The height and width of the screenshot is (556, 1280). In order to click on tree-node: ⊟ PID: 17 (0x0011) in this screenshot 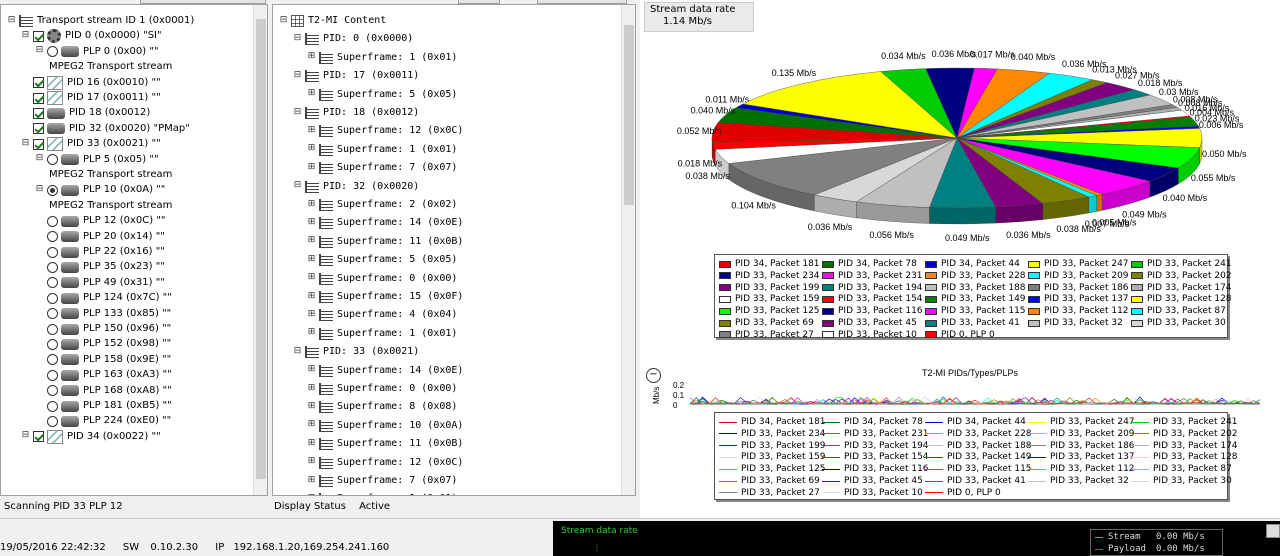, I will do `click(356, 76)`.